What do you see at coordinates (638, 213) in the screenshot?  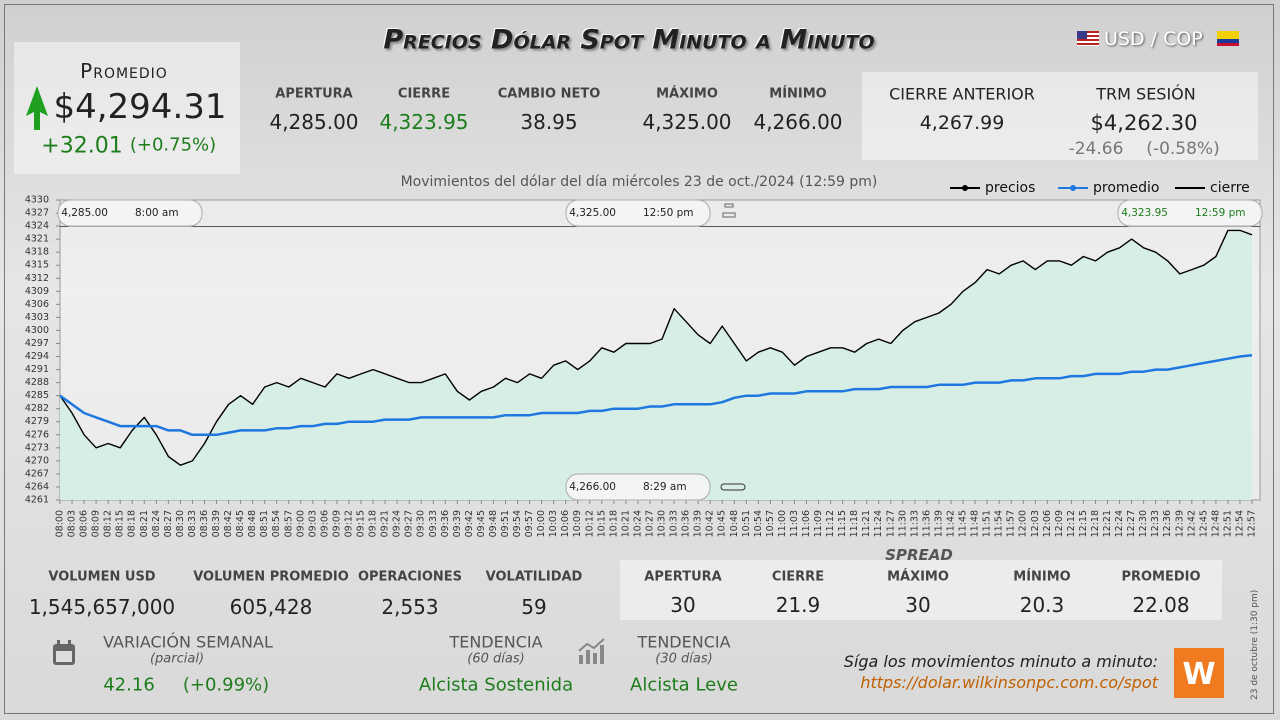 I see `annotation-box` at bounding box center [638, 213].